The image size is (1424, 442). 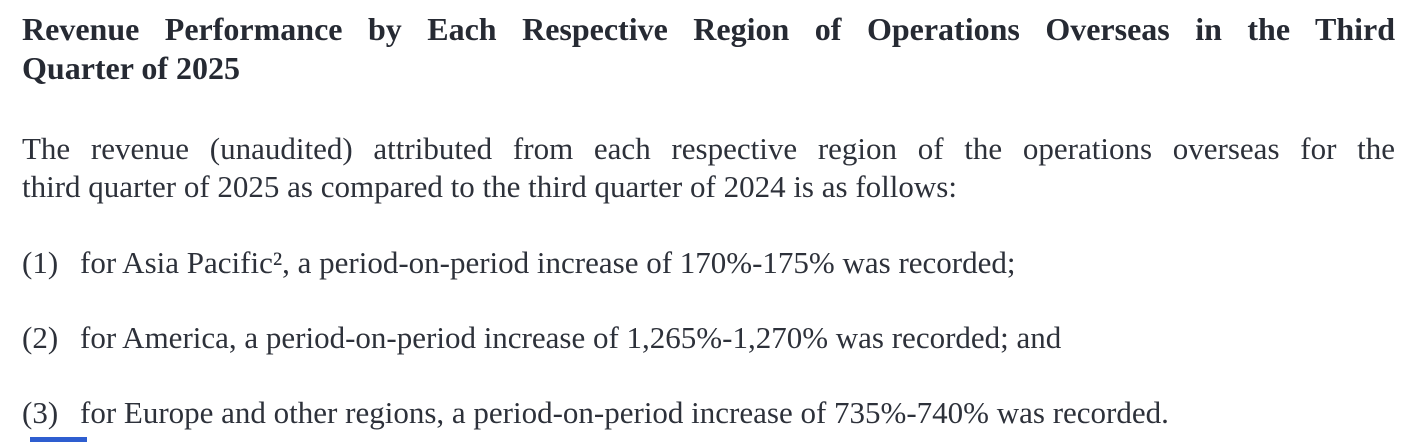 What do you see at coordinates (58, 439) in the screenshot?
I see `clipped-blue-element` at bounding box center [58, 439].